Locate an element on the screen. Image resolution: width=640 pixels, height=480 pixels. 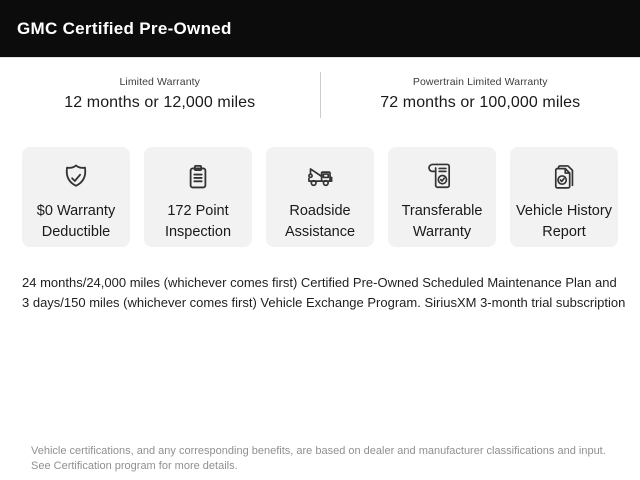
limited-warranty-value: 12 months or 12,000 miles is located at coordinates (160, 102).